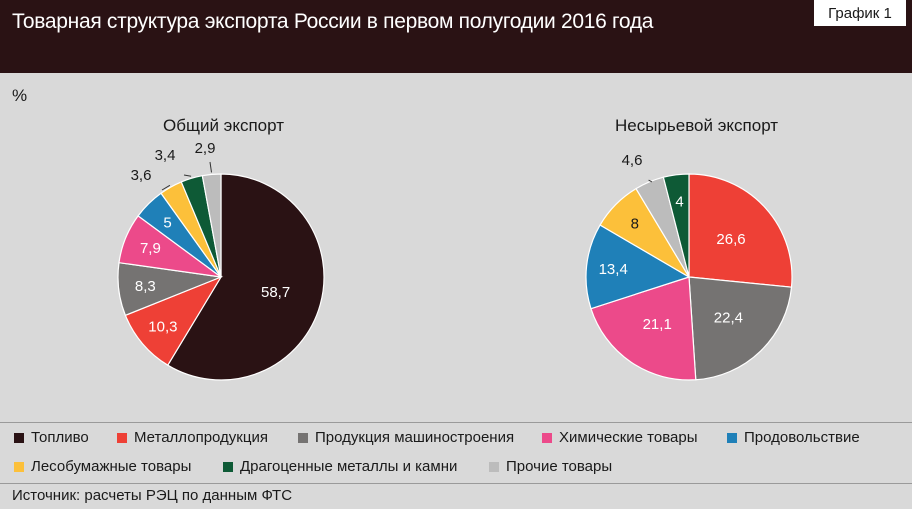 The width and height of the screenshot is (912, 509). What do you see at coordinates (245, 277) in the screenshot?
I see `slice-топливо` at bounding box center [245, 277].